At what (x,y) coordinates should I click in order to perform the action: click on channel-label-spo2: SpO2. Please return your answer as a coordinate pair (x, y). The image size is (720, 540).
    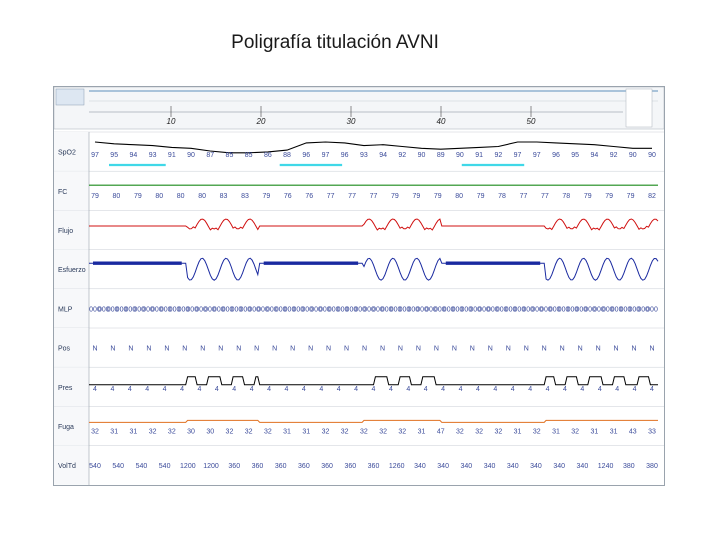
    Looking at the image, I should click on (67, 153).